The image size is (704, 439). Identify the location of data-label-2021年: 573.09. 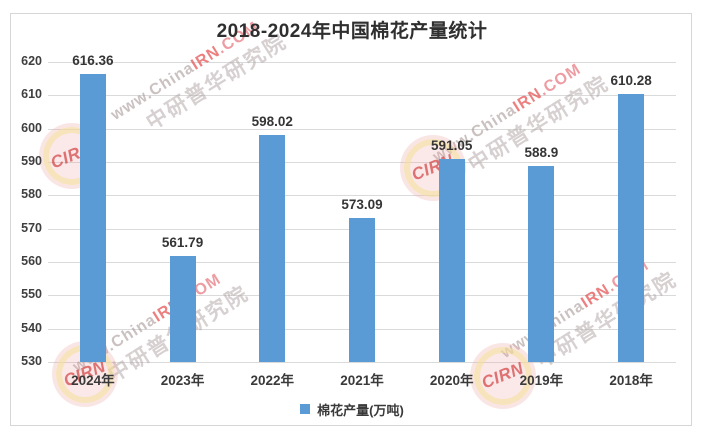
(362, 205).